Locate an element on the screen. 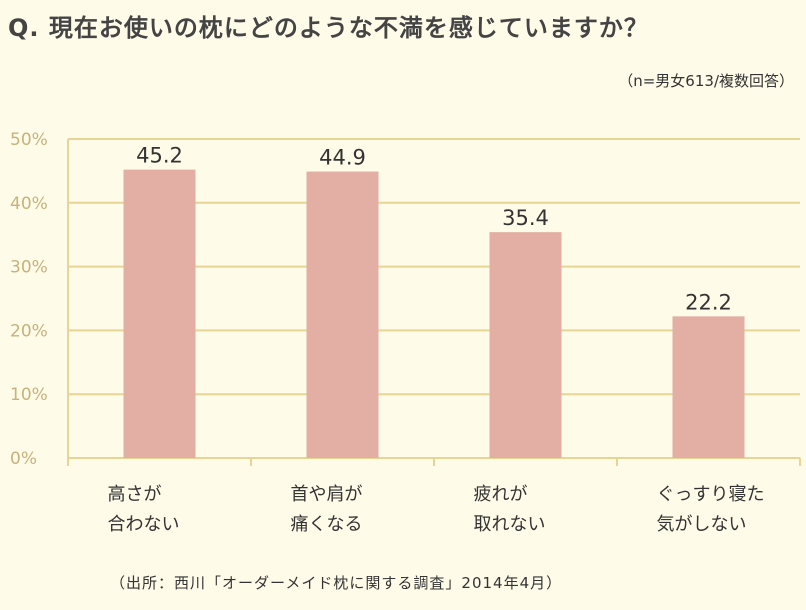 This screenshot has width=806, height=610. data-label: 44.9 is located at coordinates (342, 158).